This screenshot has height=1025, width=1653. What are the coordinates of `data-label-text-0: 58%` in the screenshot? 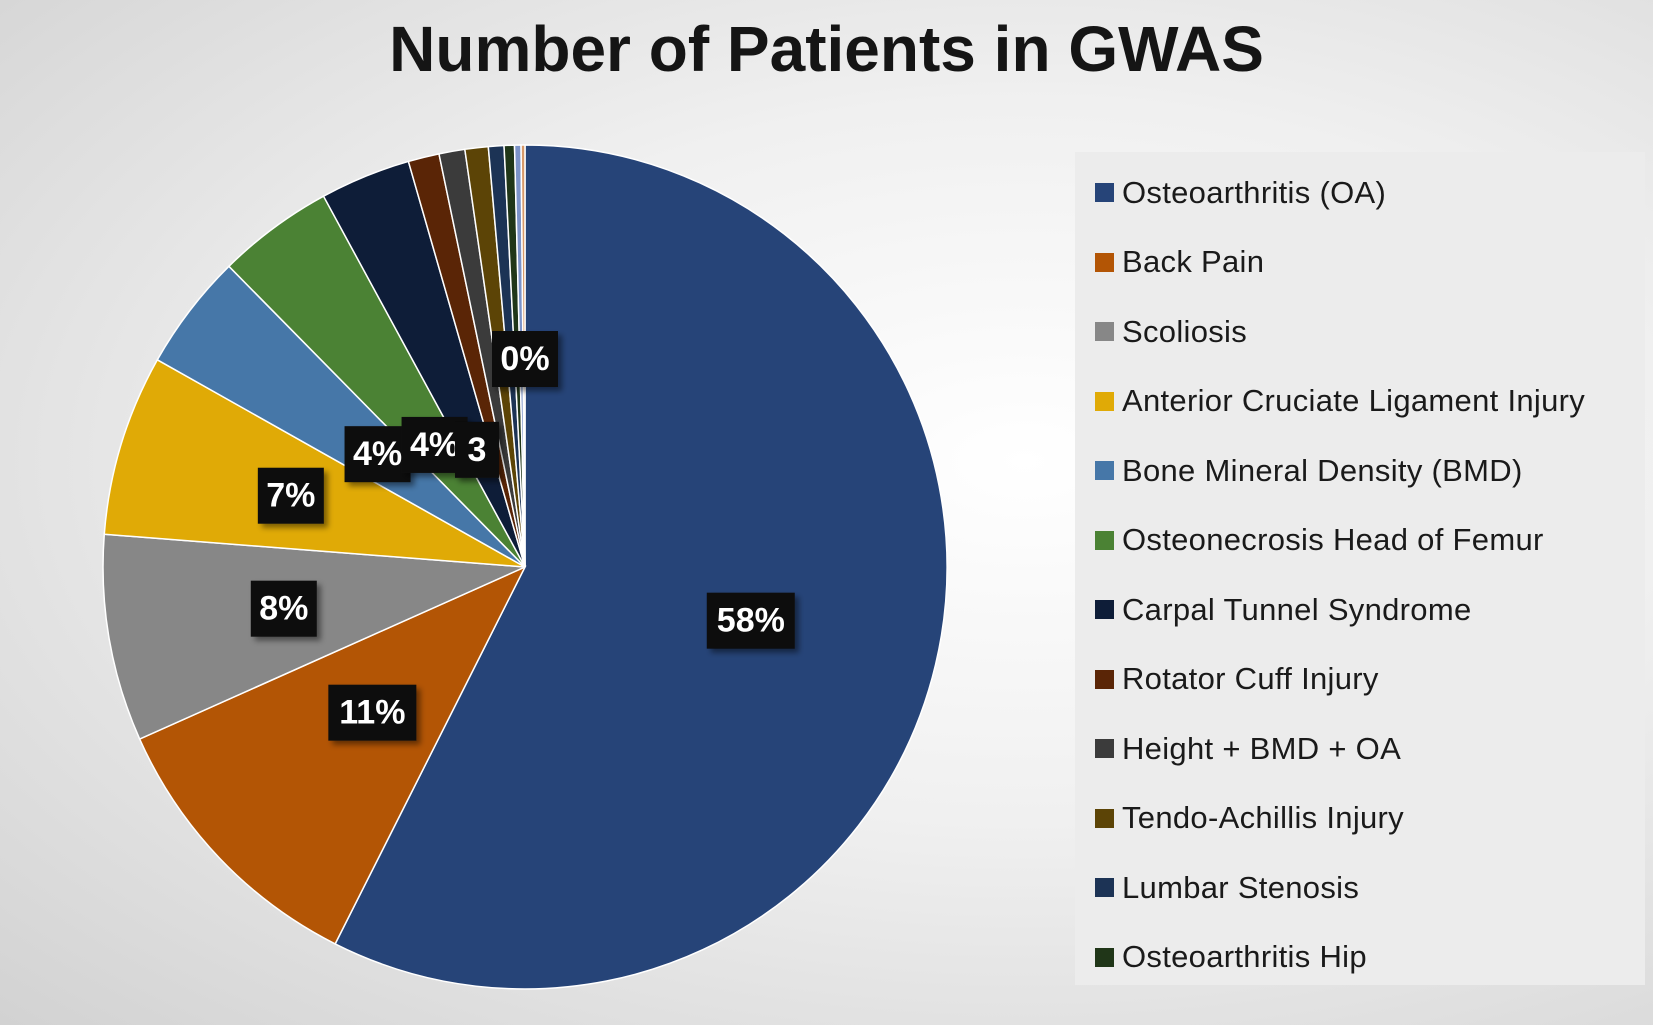 It's located at (751, 621).